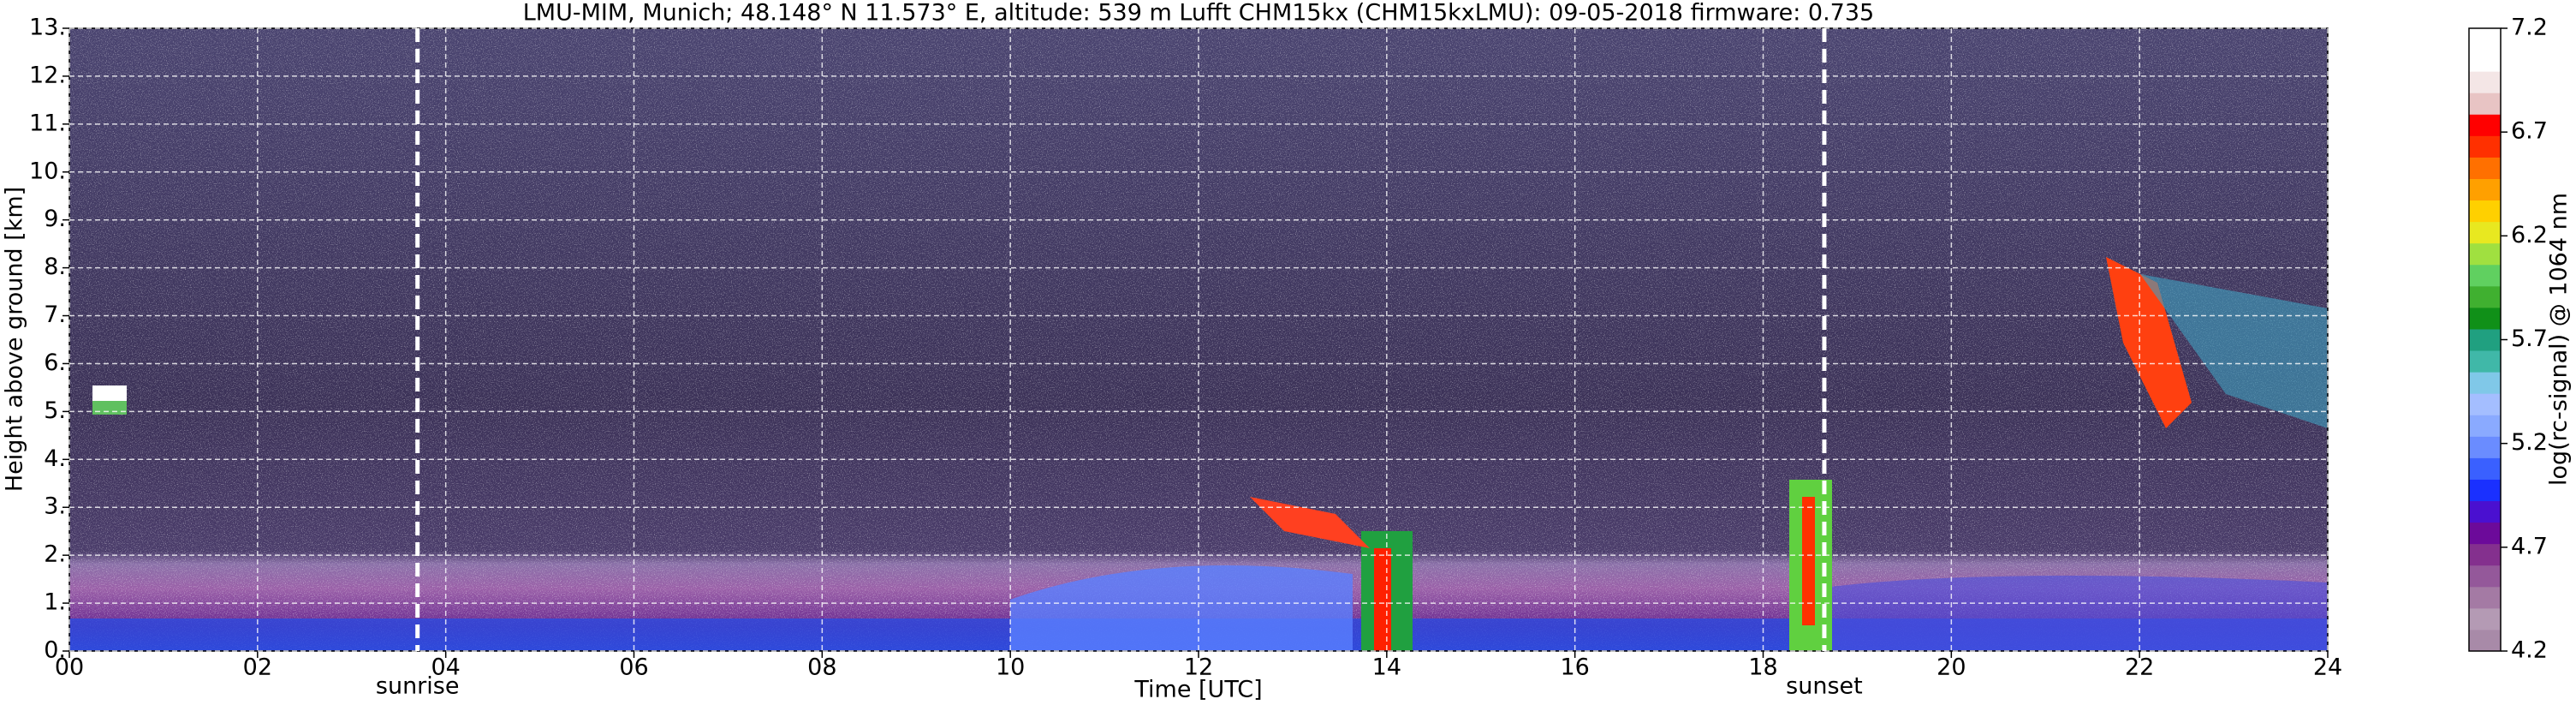 Image resolution: width=2576 pixels, height=711 pixels. What do you see at coordinates (2530, 339) in the screenshot?
I see `colorbar-tick-label: 5.7` at bounding box center [2530, 339].